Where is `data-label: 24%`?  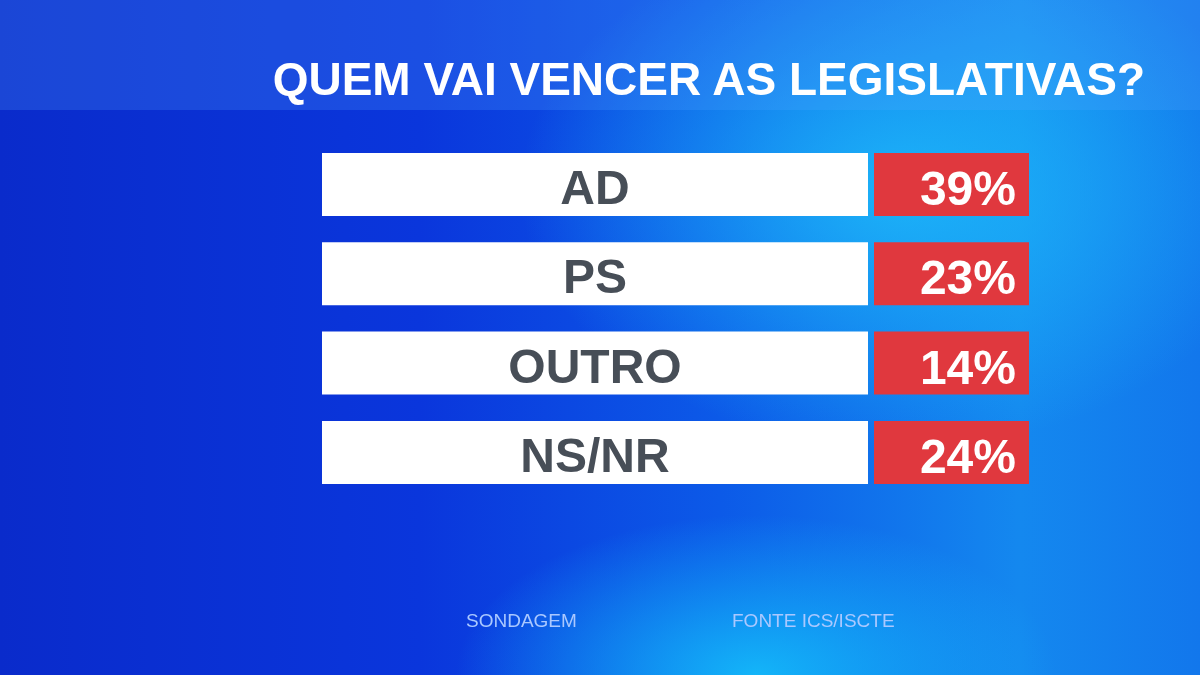 data-label: 24% is located at coordinates (967, 456).